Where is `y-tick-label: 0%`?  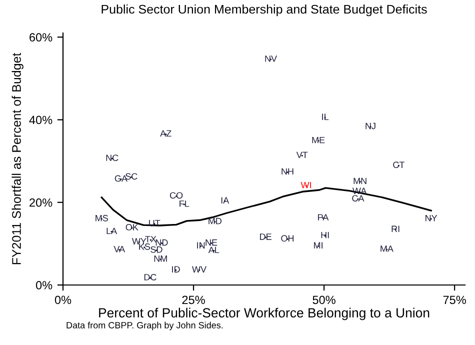
y-tick-label: 0% is located at coordinates (44, 285).